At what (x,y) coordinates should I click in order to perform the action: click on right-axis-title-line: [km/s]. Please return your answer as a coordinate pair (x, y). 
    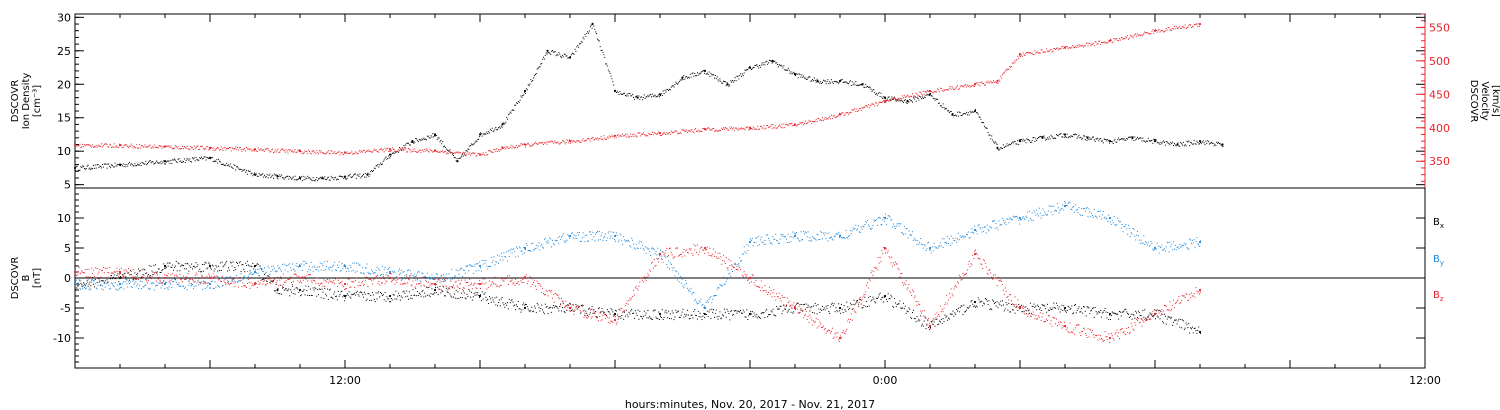
    Looking at the image, I should click on (1495, 101).